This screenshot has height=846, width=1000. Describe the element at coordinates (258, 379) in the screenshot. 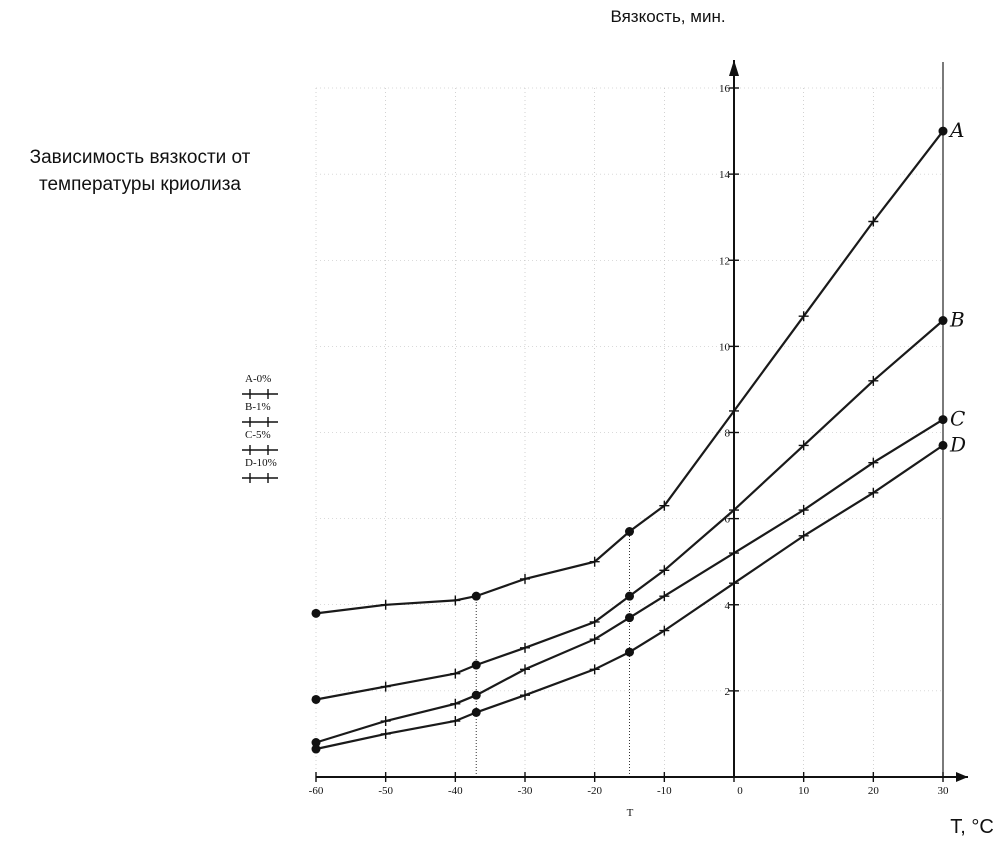

I see `legend-entry-label: A-0%` at that location.